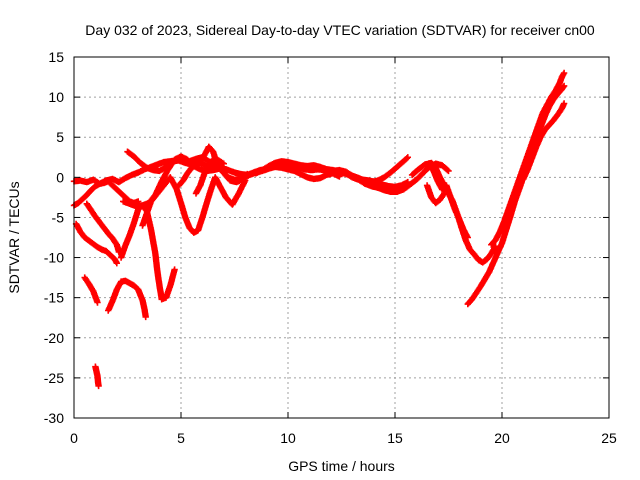  Describe the element at coordinates (74, 438) in the screenshot. I see `x-tick-label: 0` at that location.